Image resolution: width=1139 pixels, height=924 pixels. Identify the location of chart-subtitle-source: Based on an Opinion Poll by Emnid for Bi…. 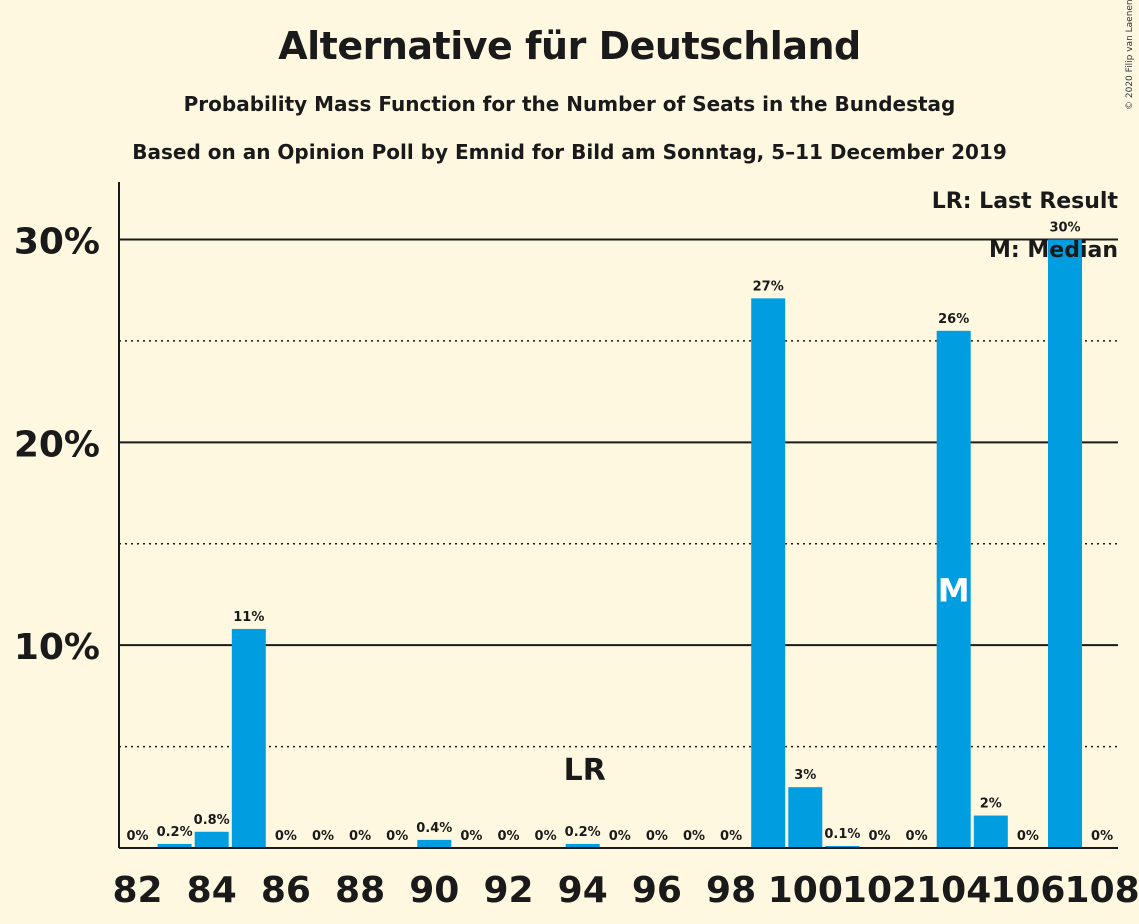
(569, 152).